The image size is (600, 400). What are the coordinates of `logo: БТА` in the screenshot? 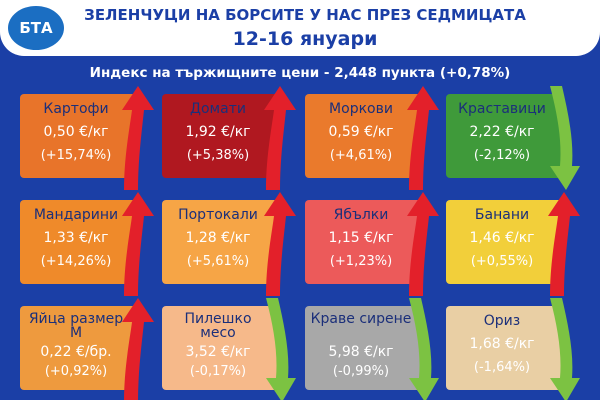 It's located at (36, 28).